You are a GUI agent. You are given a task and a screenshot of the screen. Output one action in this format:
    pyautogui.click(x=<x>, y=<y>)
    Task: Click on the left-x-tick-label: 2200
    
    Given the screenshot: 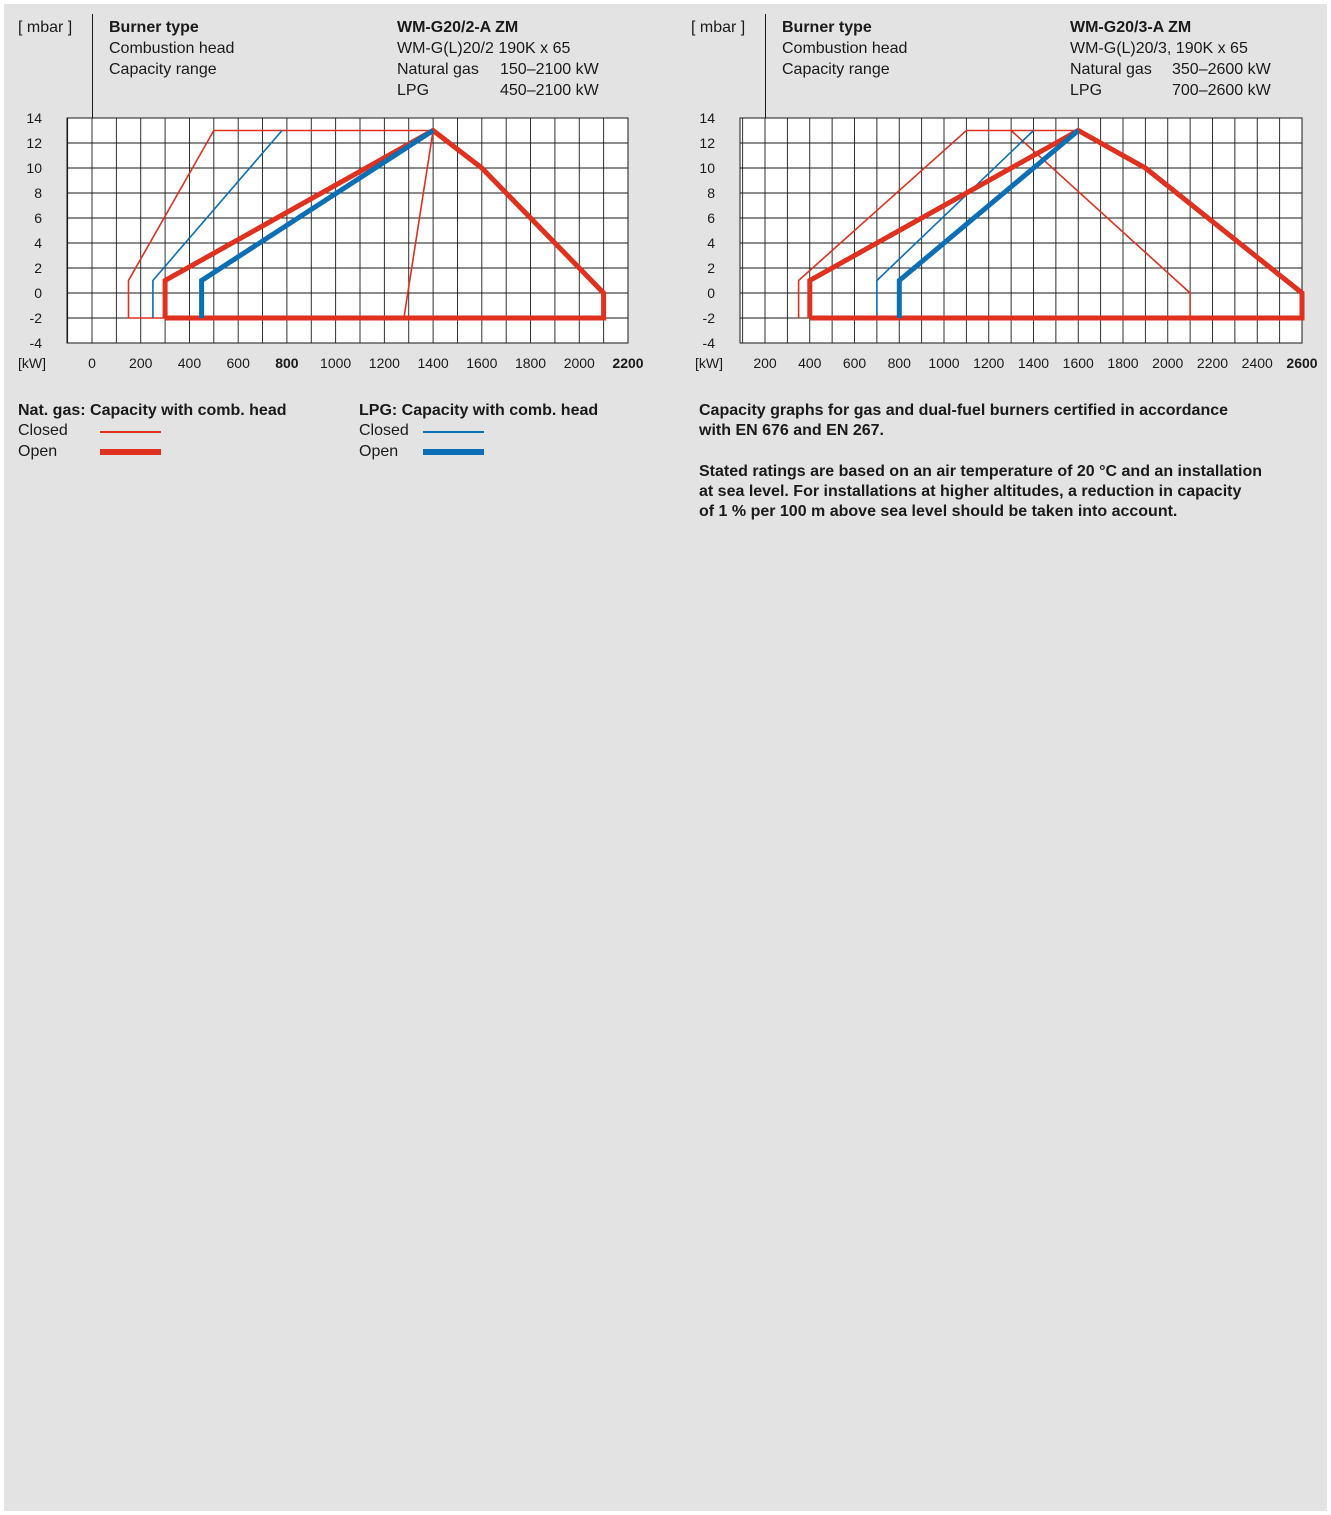 What is the action you would take?
    pyautogui.click(x=627, y=363)
    